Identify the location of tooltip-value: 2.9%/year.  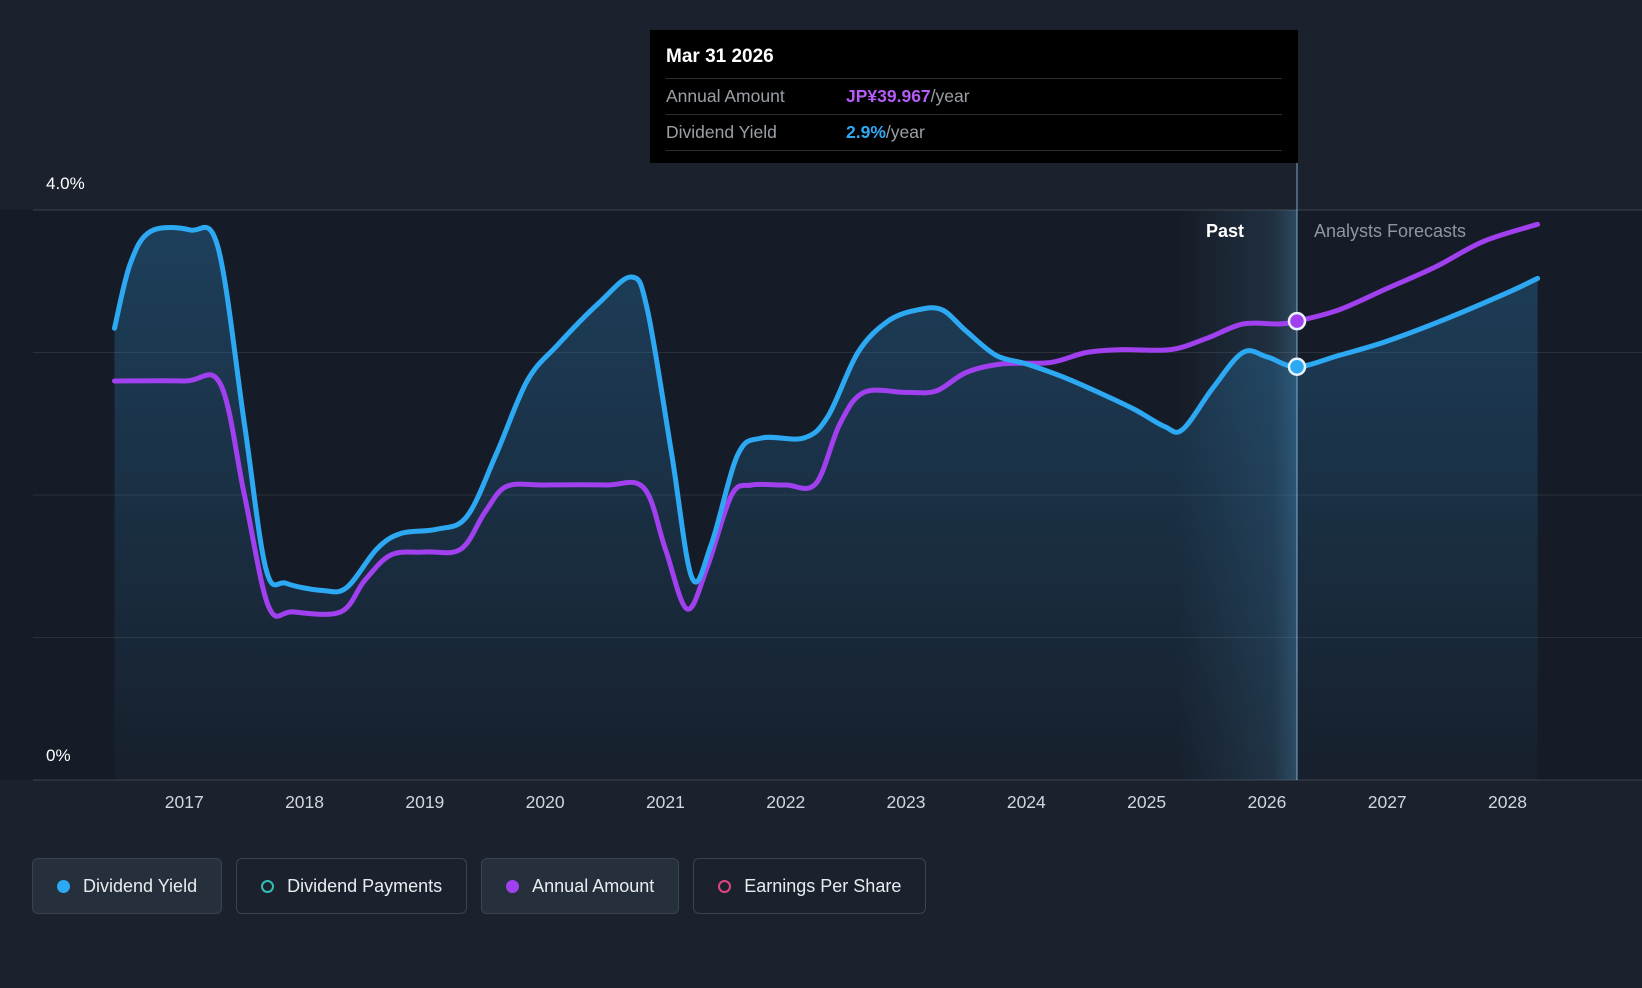
(885, 132).